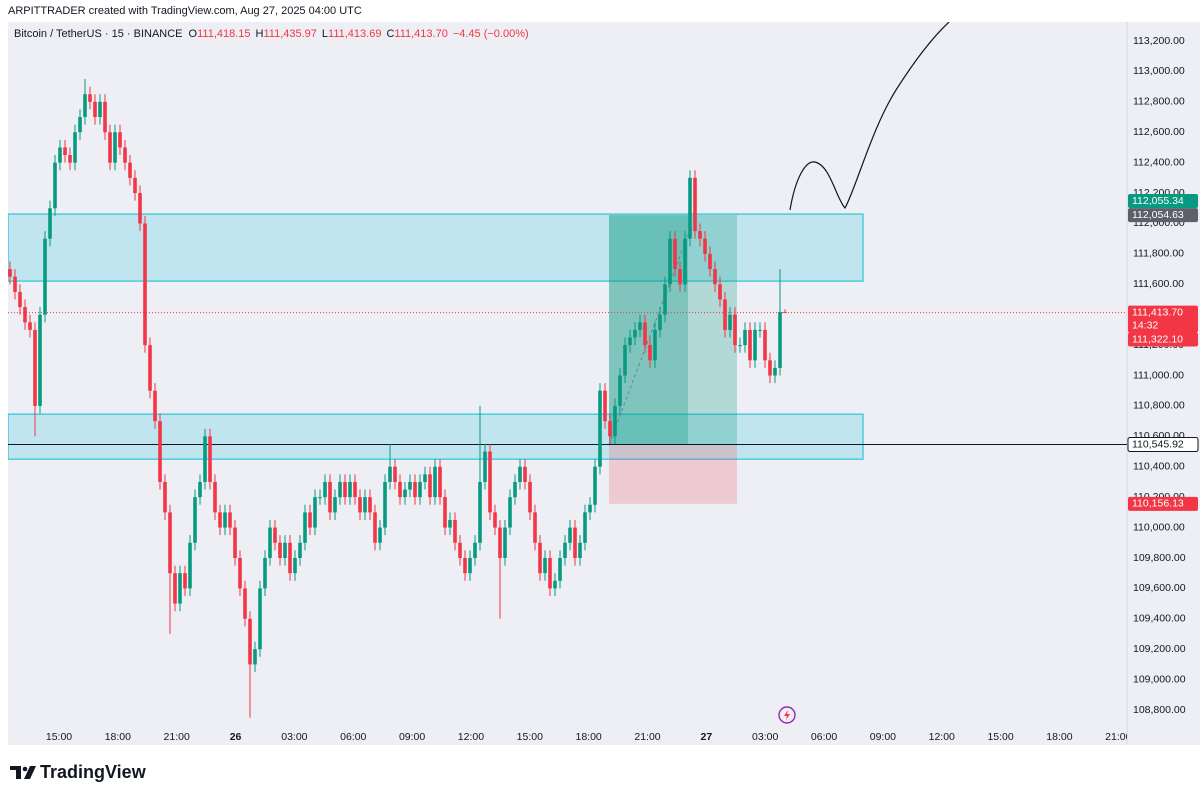 The image size is (1200, 798). What do you see at coordinates (1159, 679) in the screenshot?
I see `y-tick-label: 109,000.00` at bounding box center [1159, 679].